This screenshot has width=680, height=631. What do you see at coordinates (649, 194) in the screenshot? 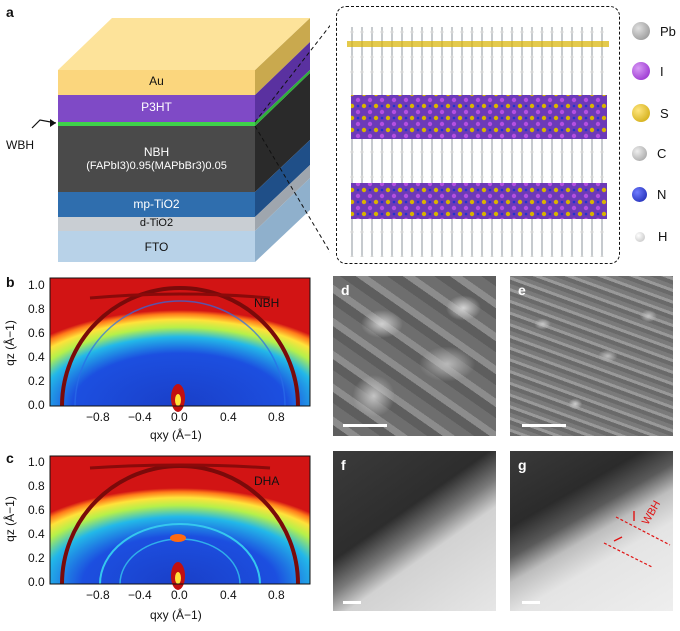
I see `legend-n: N` at bounding box center [649, 194].